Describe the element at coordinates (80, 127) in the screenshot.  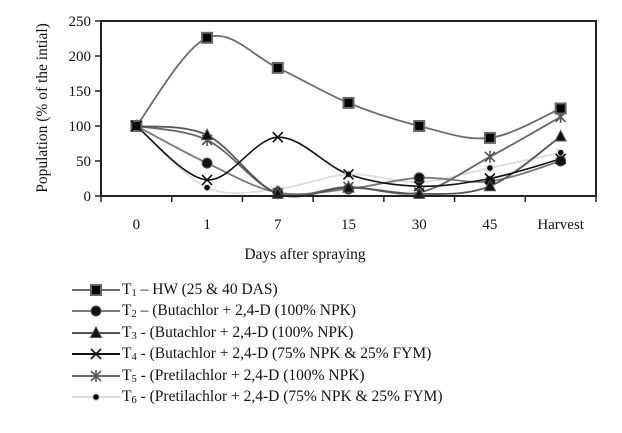
I see `y-tick-label: 100` at that location.